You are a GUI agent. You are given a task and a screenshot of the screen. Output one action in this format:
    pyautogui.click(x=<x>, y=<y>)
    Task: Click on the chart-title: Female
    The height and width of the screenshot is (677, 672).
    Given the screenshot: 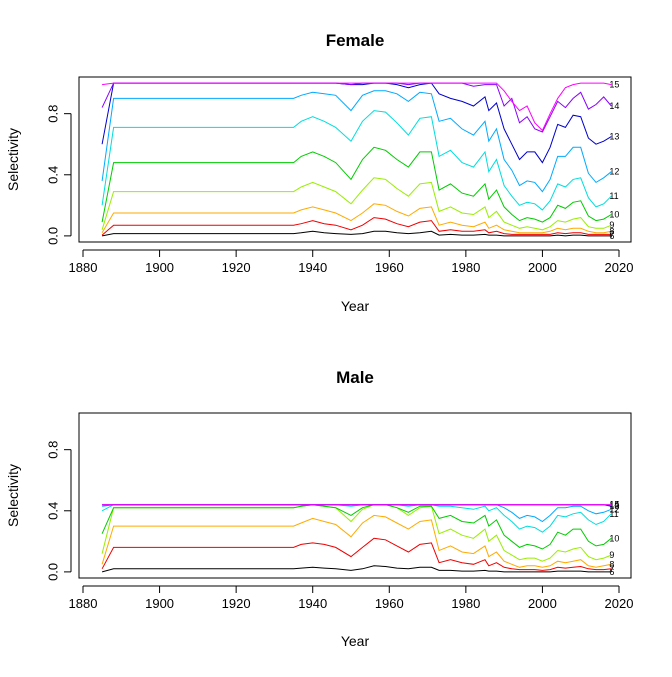 What is the action you would take?
    pyautogui.click(x=355, y=40)
    